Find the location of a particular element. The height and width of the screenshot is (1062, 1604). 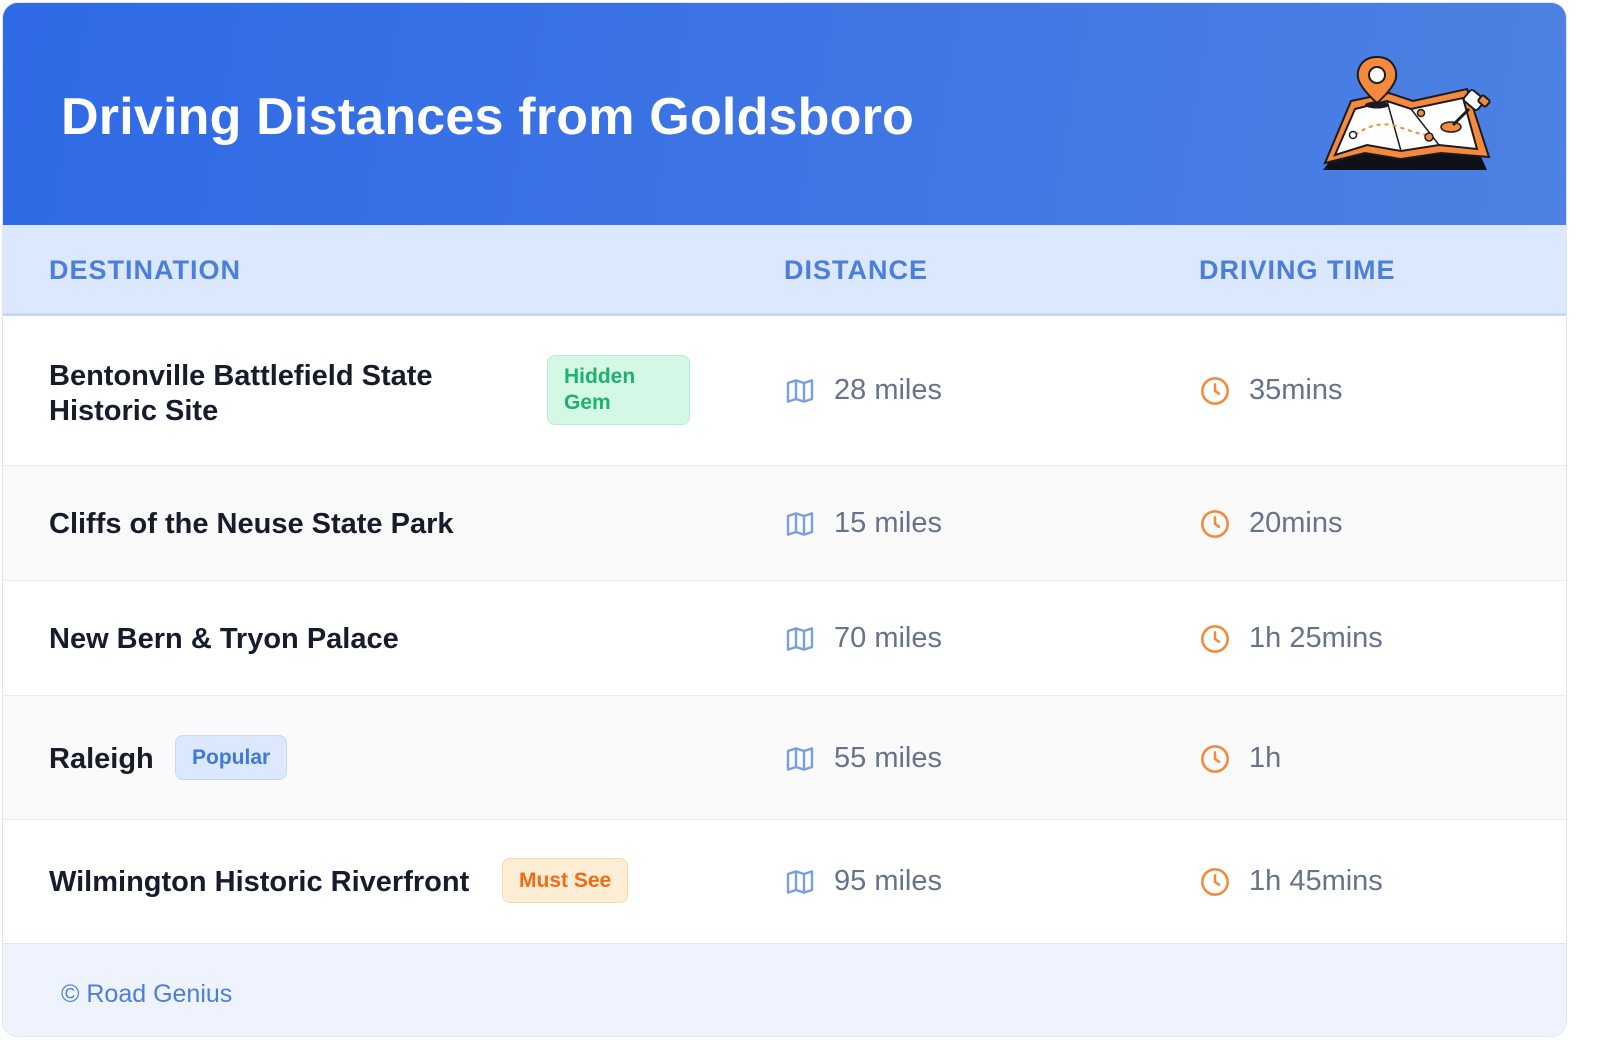

driving-time-value: 1h 45mins is located at coordinates (1316, 881).